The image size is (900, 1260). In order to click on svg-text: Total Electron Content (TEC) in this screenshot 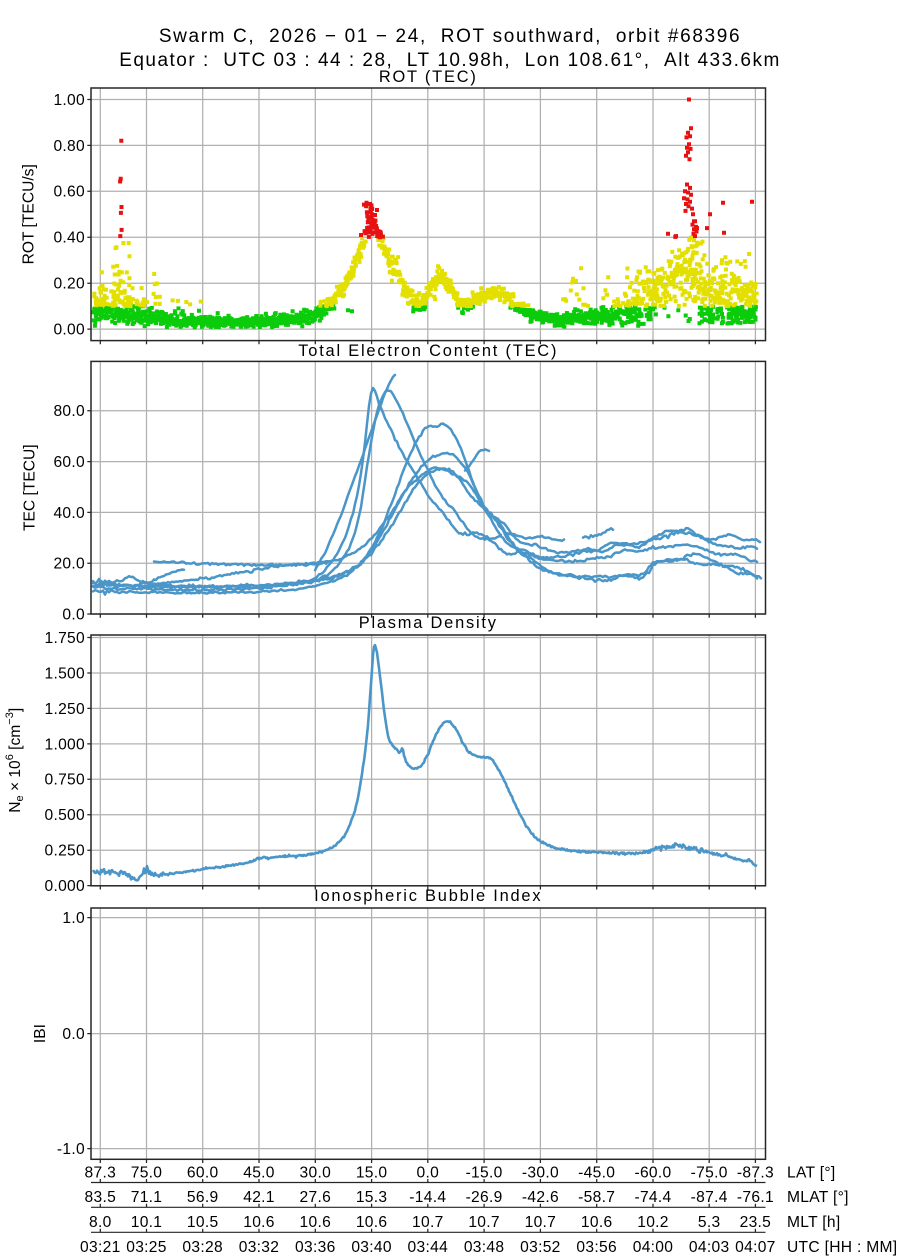, I will do `click(428, 351)`.